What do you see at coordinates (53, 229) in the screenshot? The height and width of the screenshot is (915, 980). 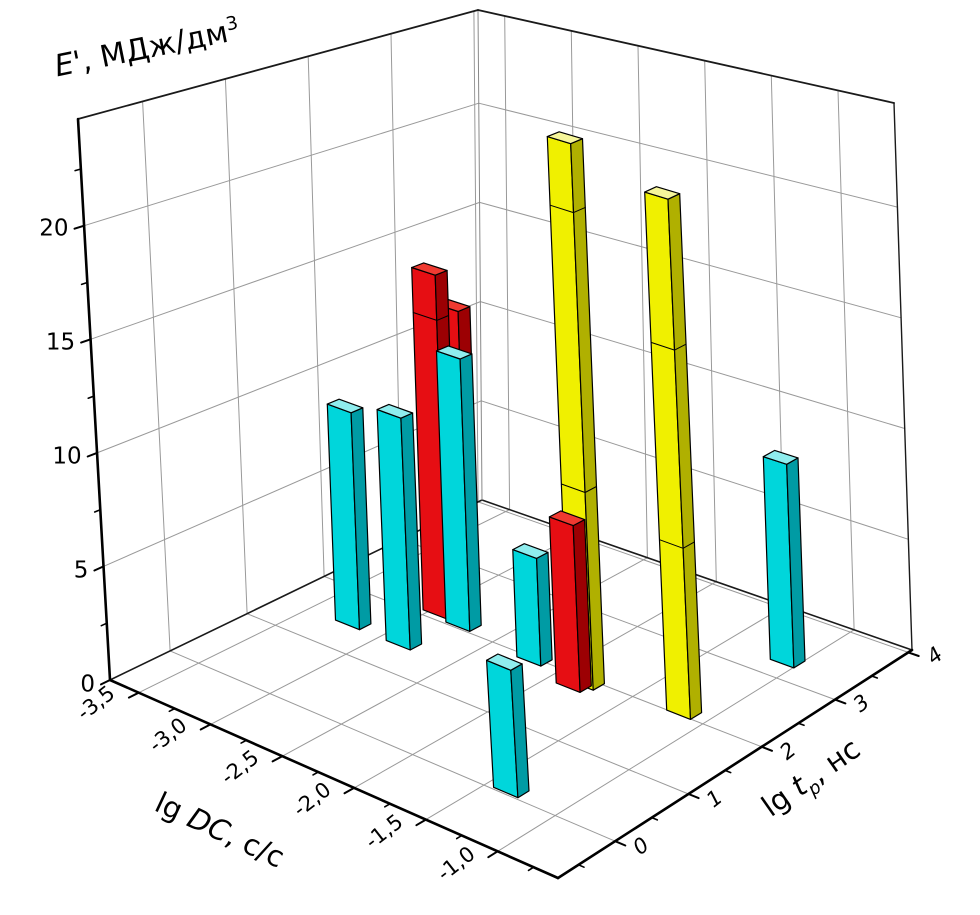 I see `tick-label: 20` at bounding box center [53, 229].